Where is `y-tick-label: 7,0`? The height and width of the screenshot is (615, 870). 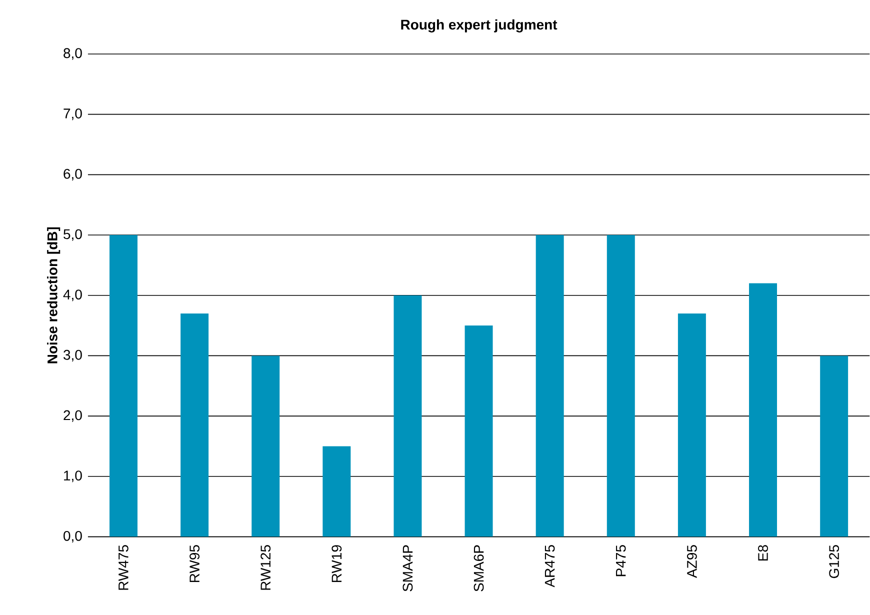
y-tick-label: 7,0 is located at coordinates (73, 114).